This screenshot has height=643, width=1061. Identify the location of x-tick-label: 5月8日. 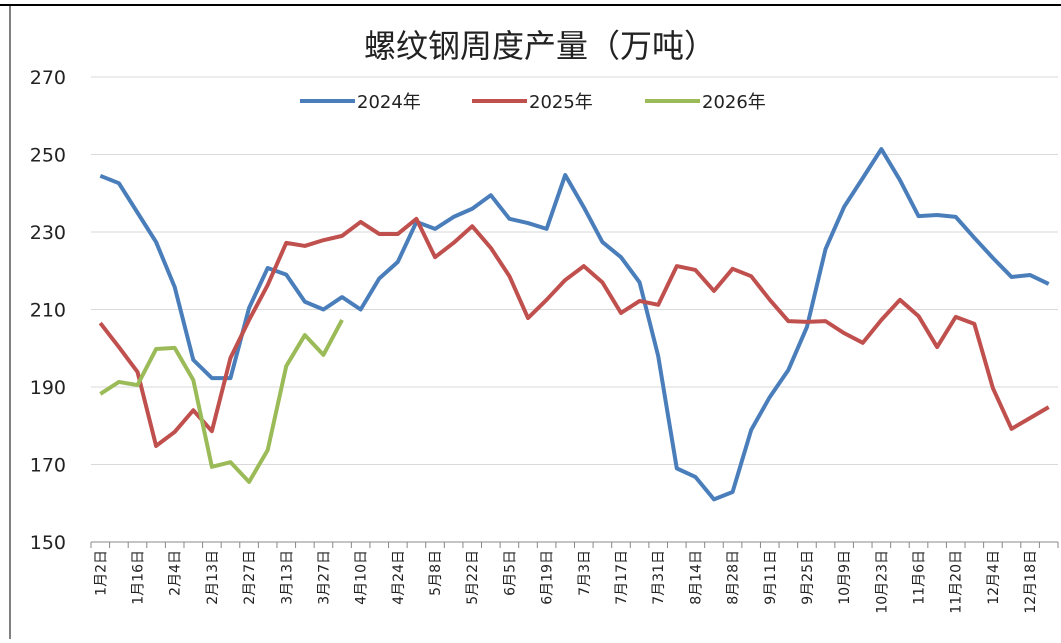
(436, 573).